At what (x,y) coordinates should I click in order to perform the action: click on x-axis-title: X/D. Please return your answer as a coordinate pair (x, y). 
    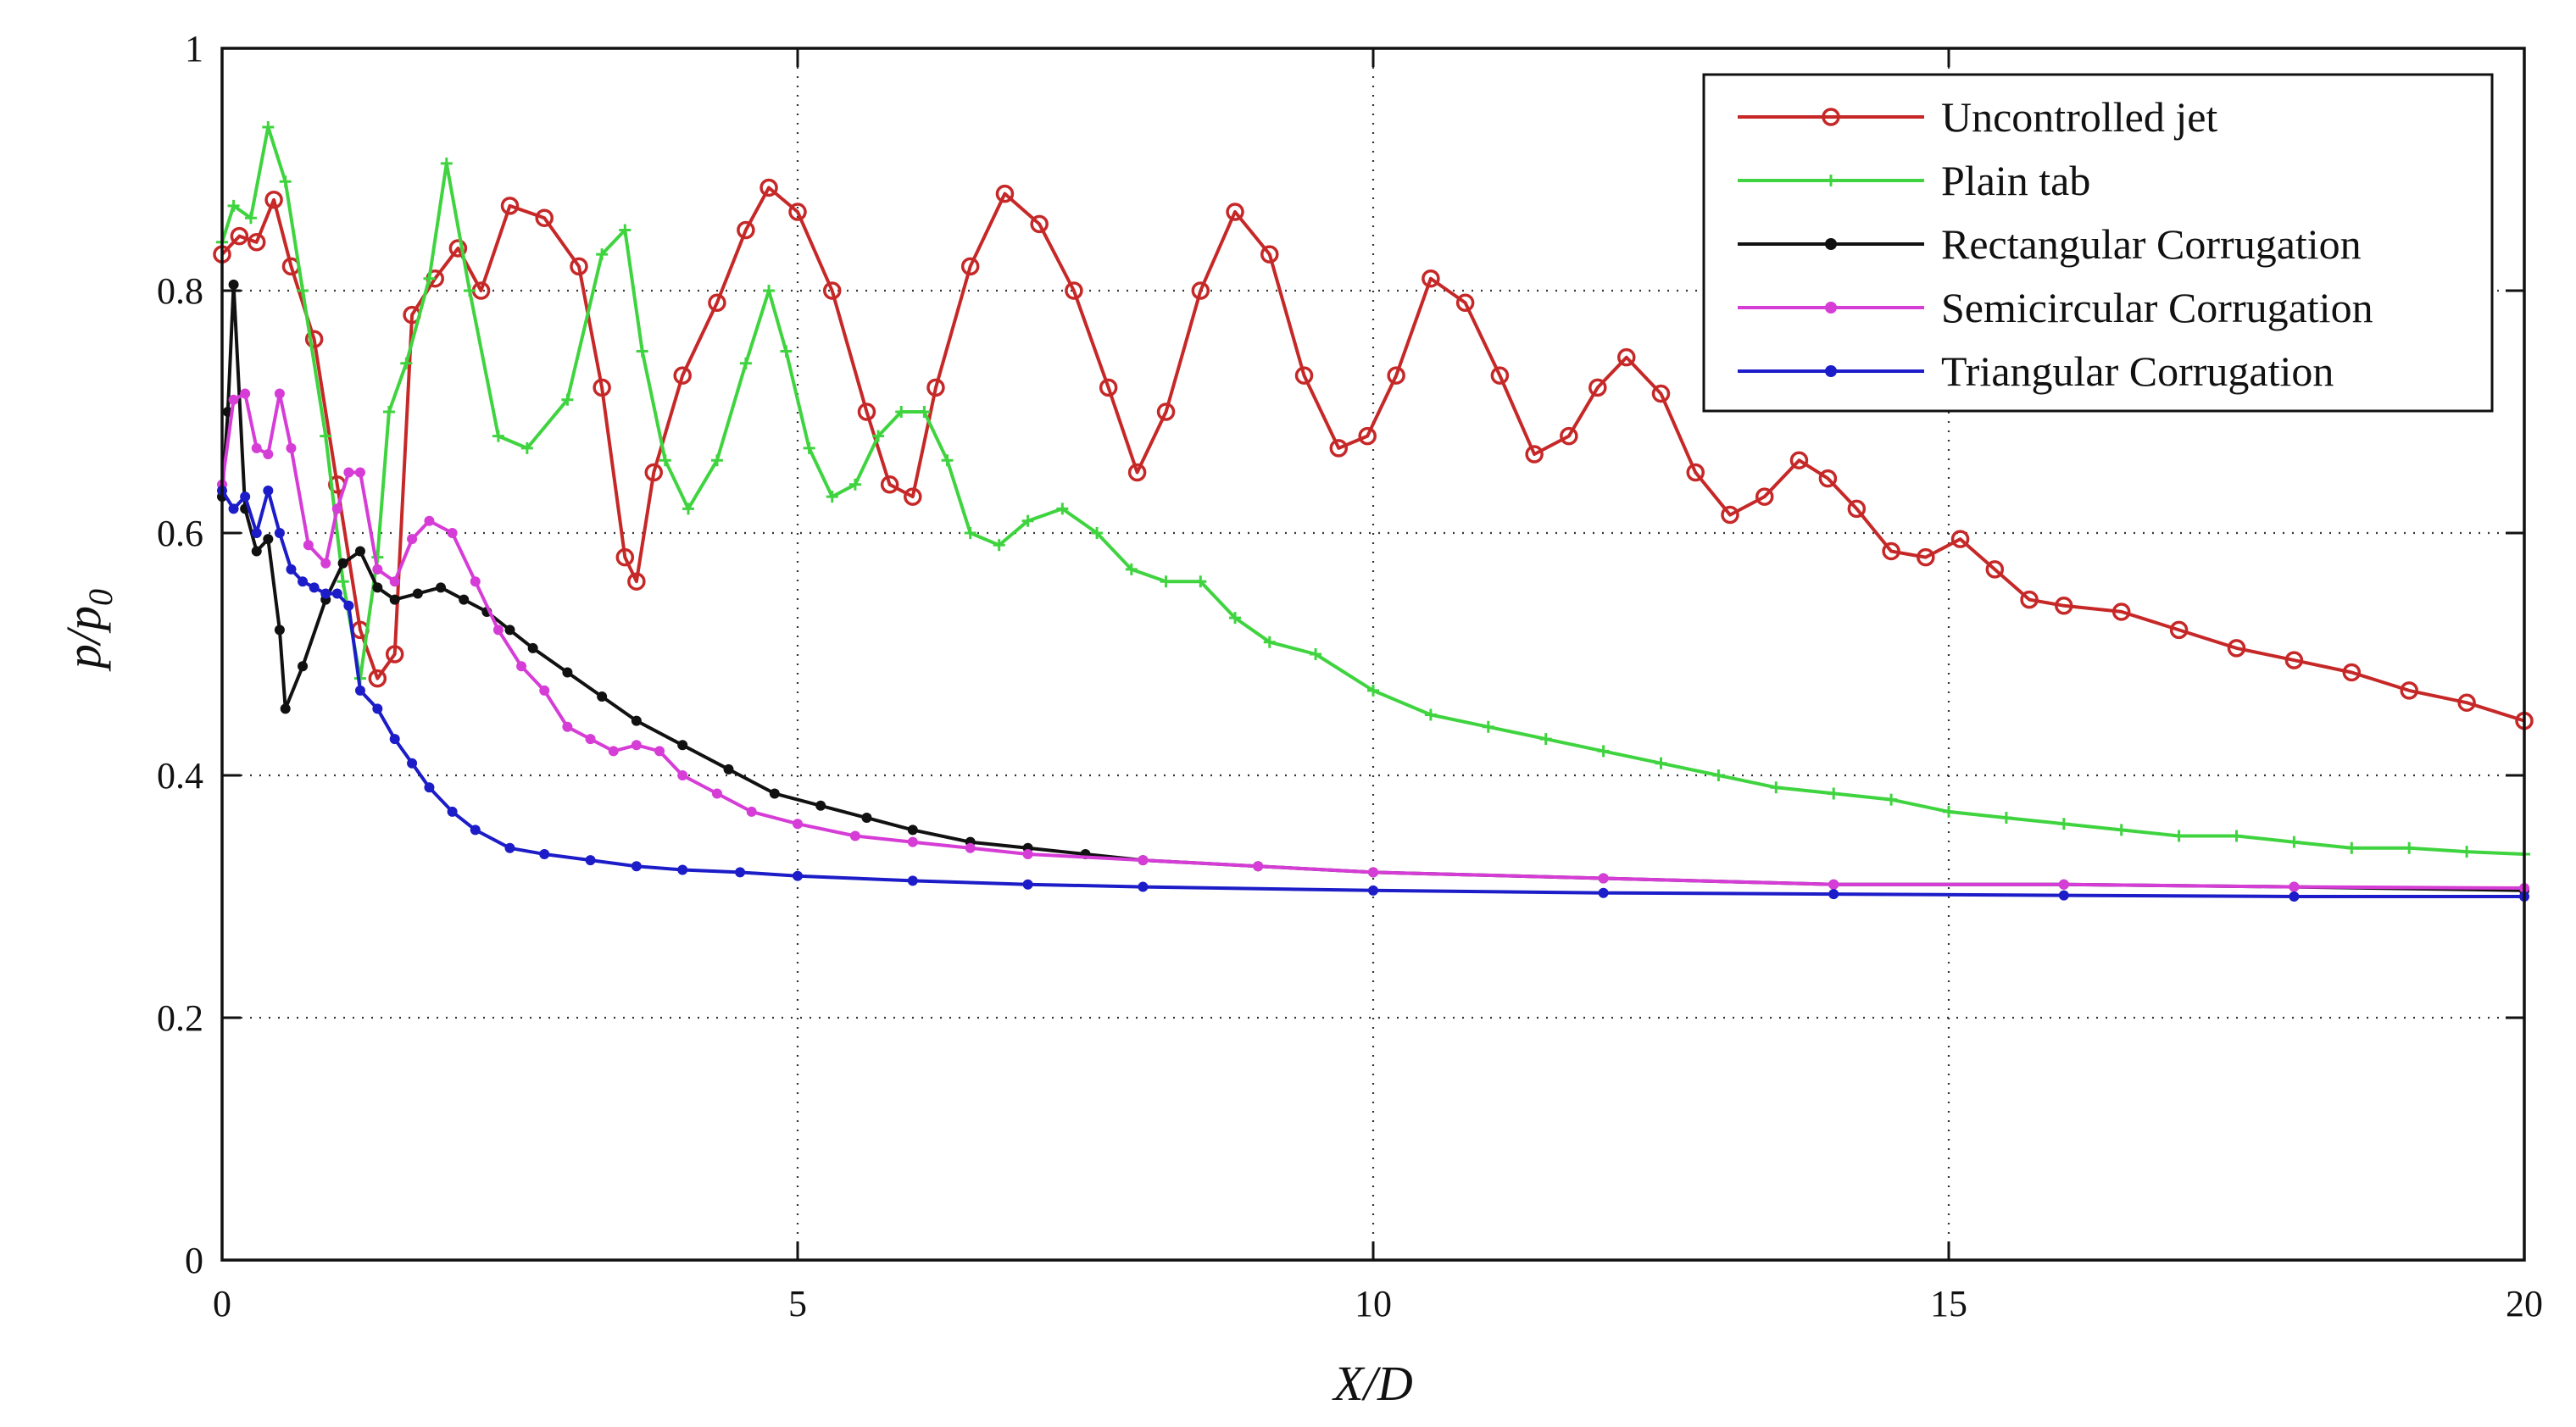
    Looking at the image, I should click on (1372, 1383).